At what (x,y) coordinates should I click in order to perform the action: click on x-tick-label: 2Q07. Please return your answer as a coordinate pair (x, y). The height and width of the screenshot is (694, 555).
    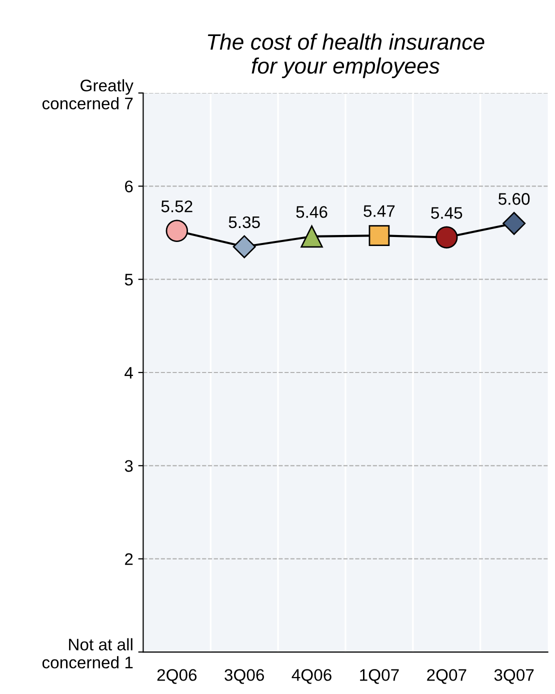
    Looking at the image, I should click on (446, 676).